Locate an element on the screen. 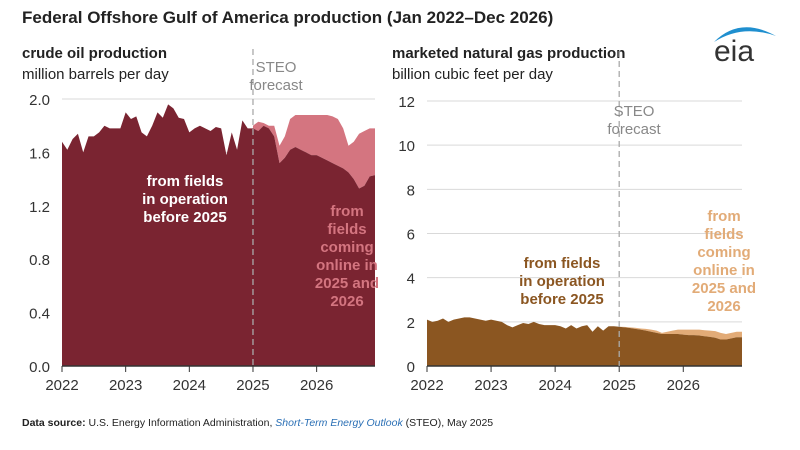  forecast-label-oil: forecast is located at coordinates (276, 85).